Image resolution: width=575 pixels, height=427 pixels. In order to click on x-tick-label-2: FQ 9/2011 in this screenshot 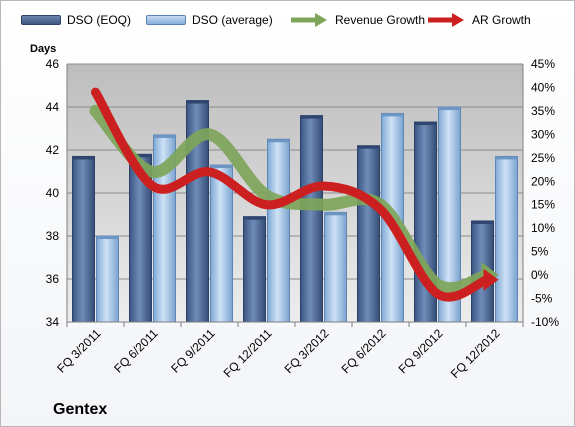, I will do `click(193, 351)`.